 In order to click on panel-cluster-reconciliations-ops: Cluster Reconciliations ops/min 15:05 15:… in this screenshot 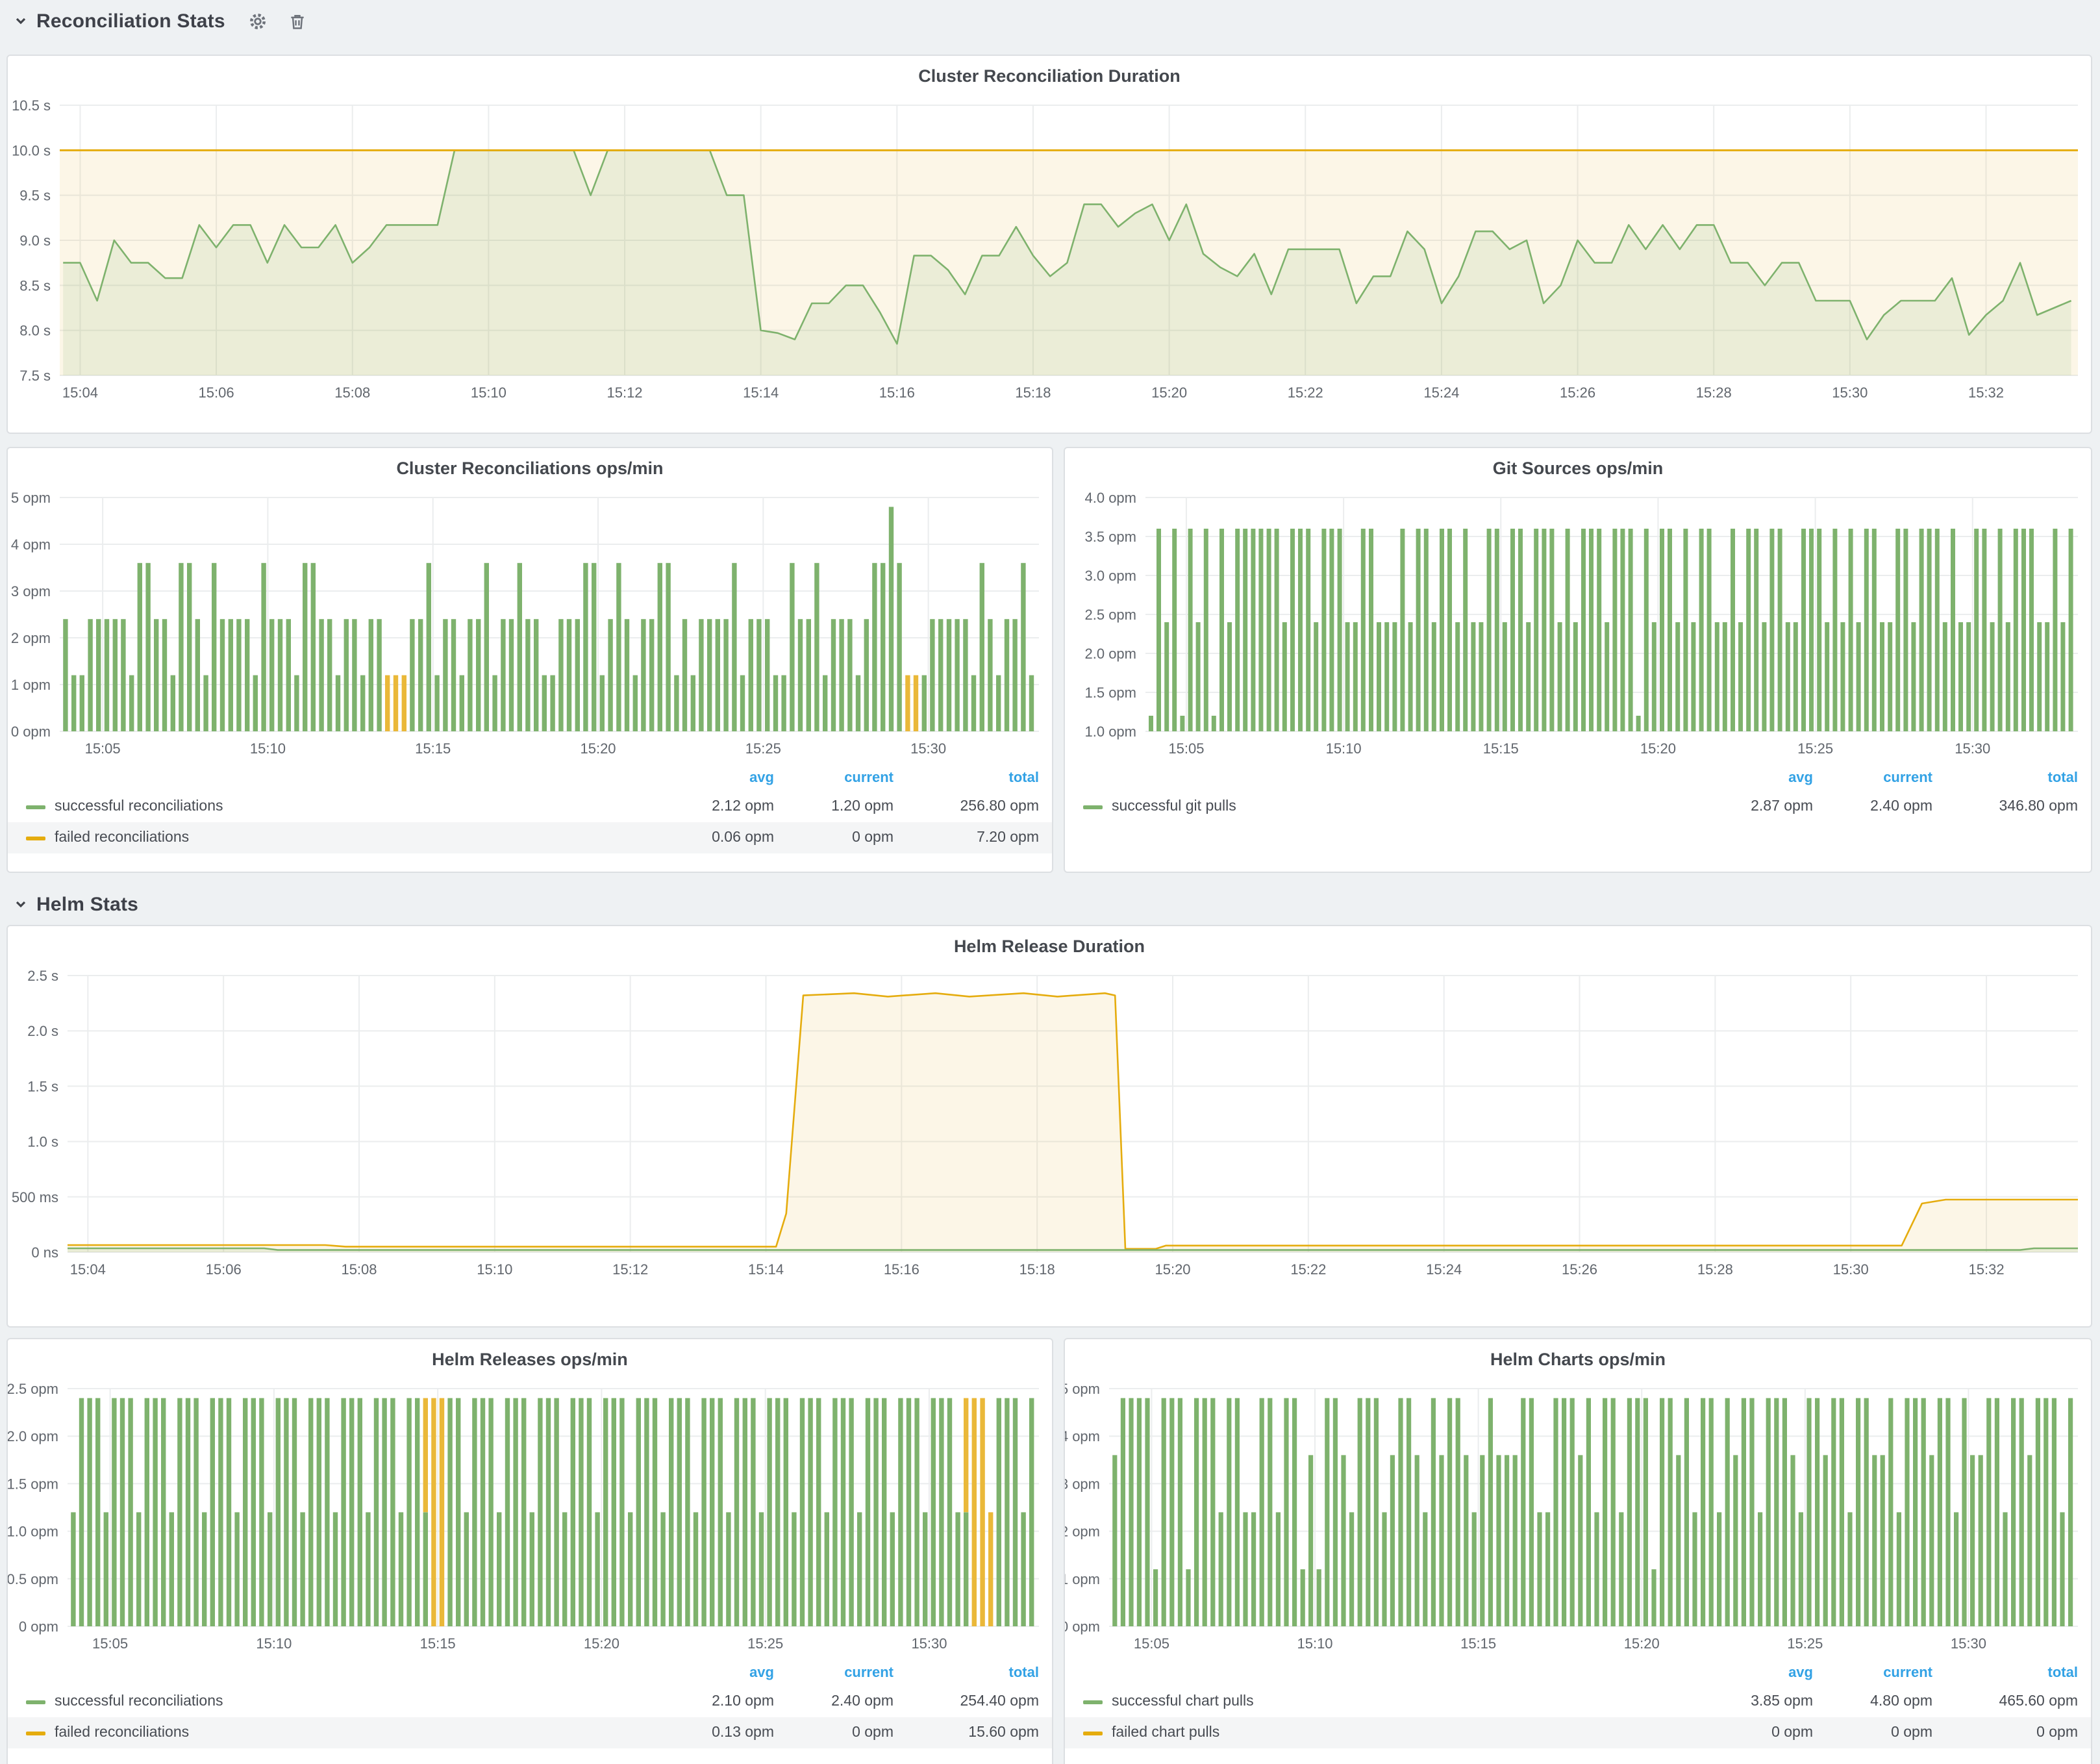, I will do `click(529, 660)`.